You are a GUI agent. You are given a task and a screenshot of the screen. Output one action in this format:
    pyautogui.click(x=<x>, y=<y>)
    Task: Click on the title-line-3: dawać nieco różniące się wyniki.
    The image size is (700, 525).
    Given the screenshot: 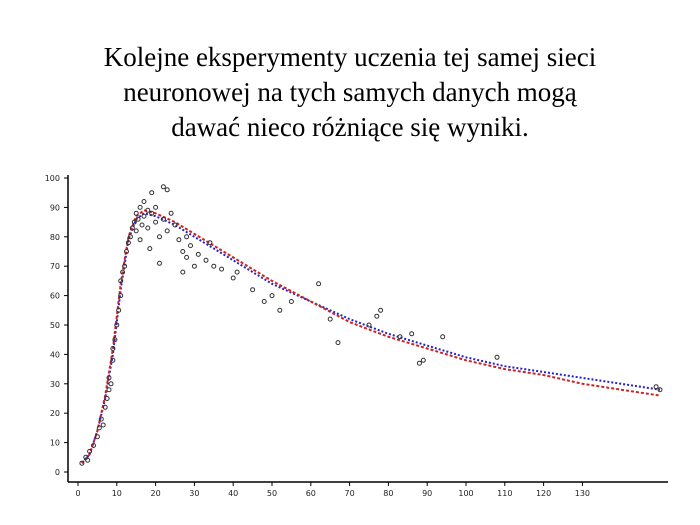 What is the action you would take?
    pyautogui.click(x=350, y=127)
    